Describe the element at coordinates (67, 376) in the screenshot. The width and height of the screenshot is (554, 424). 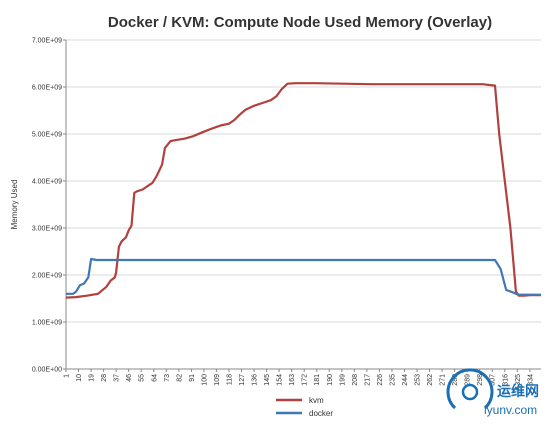
I see `x-tick-label: 1` at that location.